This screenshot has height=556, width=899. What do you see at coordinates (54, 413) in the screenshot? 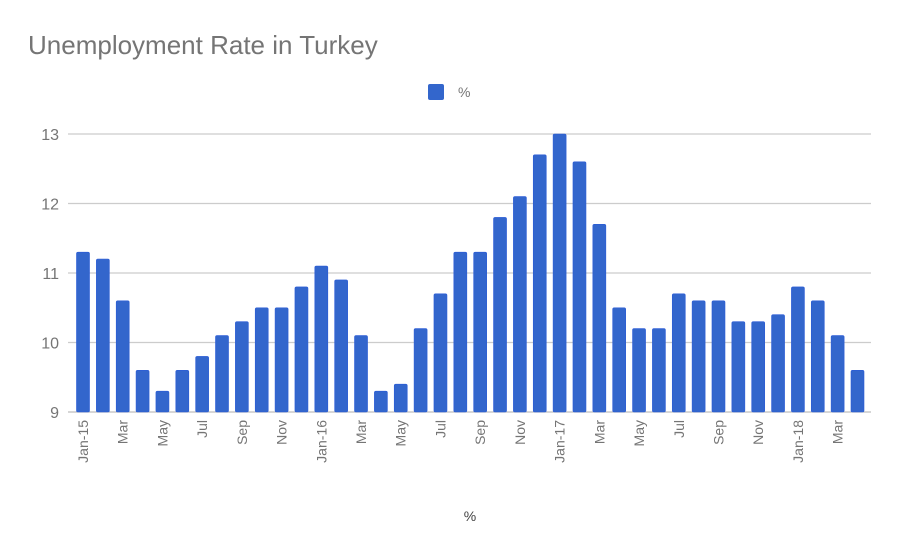
I see `y-tick-label: 9` at bounding box center [54, 413].